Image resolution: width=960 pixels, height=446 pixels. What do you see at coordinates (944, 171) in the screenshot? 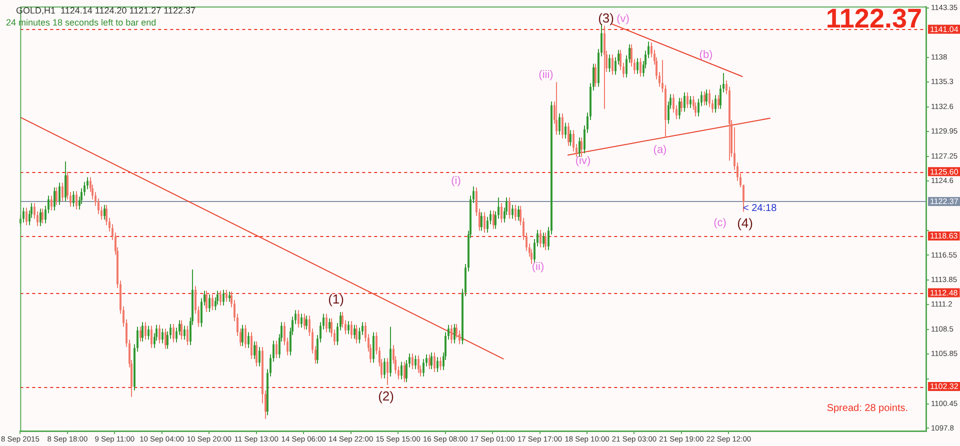
I see `ref-line-label: 1125.60` at bounding box center [944, 171].